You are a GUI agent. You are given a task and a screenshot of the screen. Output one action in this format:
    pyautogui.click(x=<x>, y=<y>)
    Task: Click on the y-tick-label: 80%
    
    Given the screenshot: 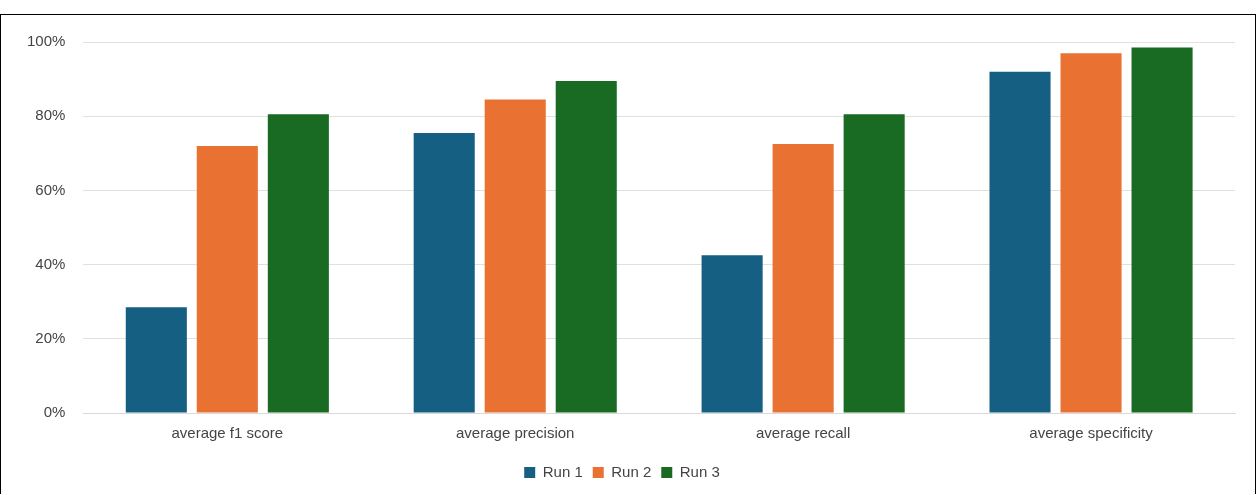 What is the action you would take?
    pyautogui.click(x=50, y=115)
    